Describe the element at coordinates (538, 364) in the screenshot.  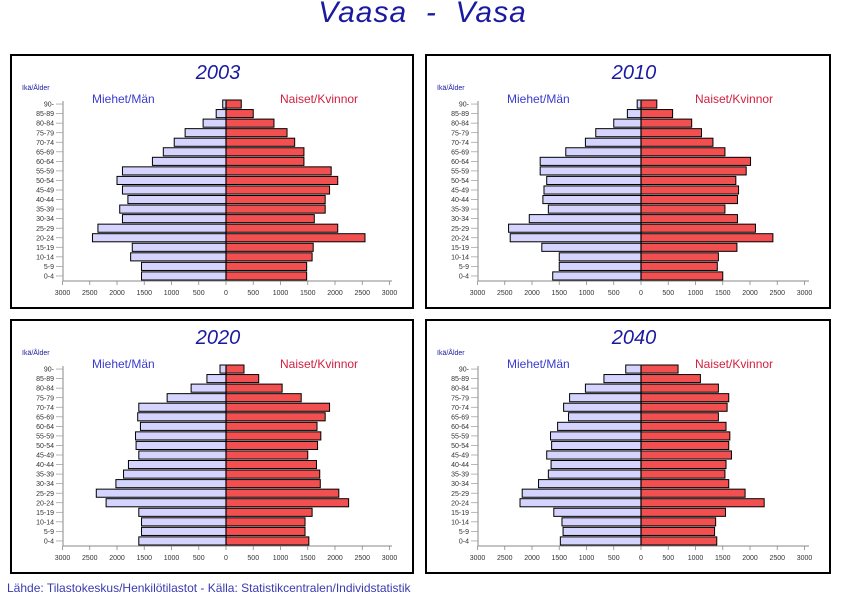
I see `legend-male: Miehet/Män` at that location.